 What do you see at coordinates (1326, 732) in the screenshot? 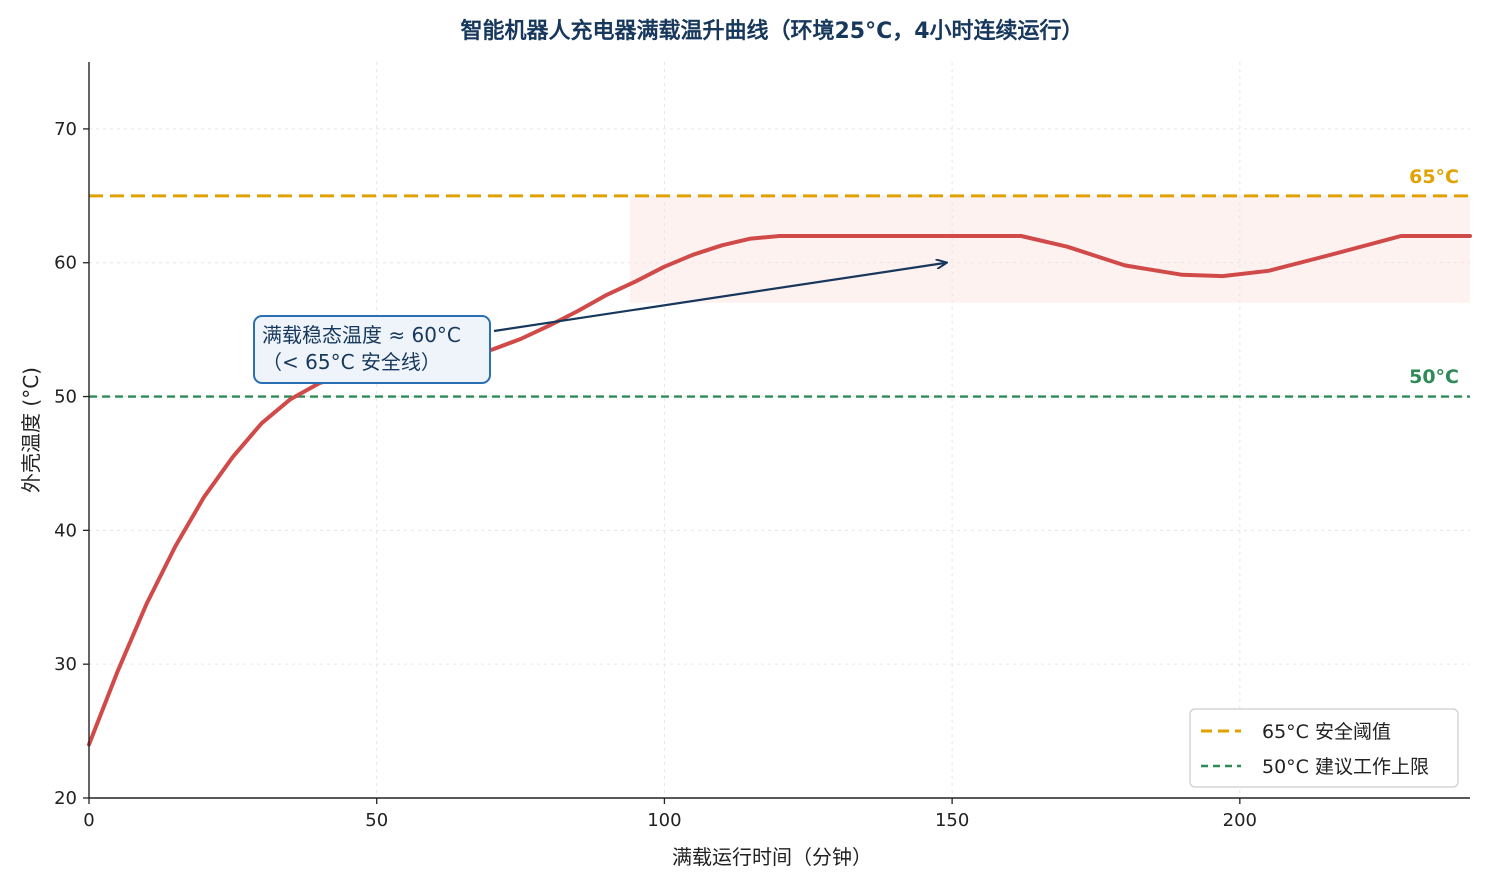
I see `legend-label-65: 65°C 安全阈值` at bounding box center [1326, 732].